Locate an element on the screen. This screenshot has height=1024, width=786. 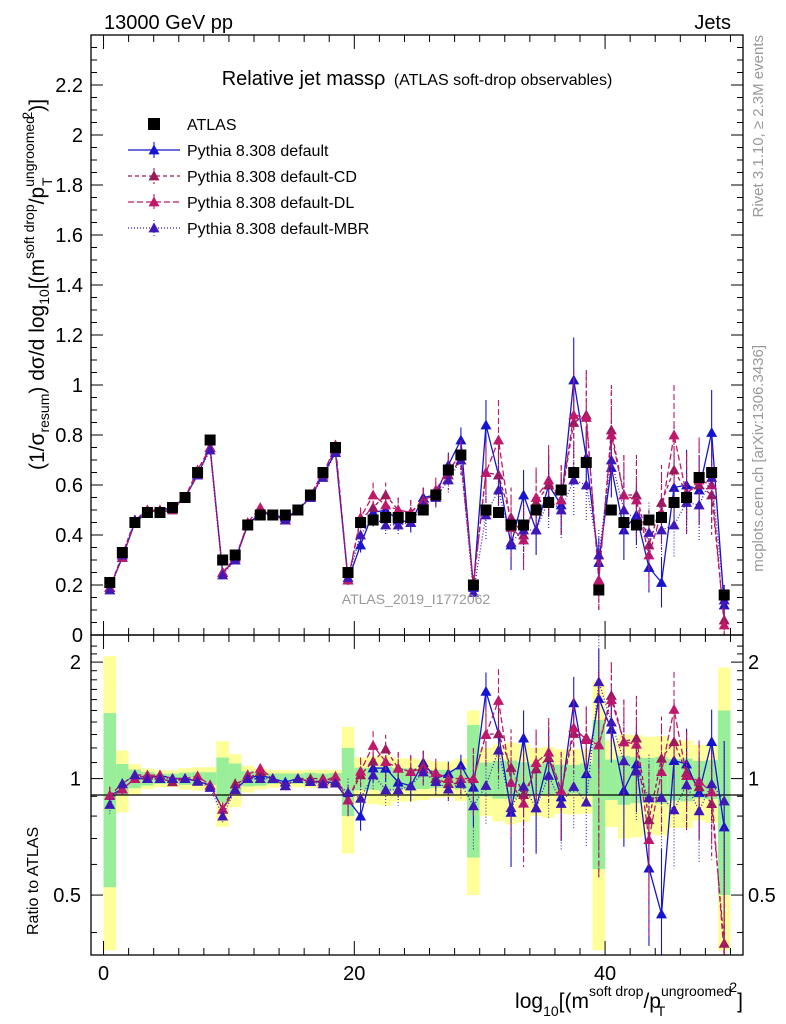
ratio-tick-label-left: 1 is located at coordinates (75, 780).